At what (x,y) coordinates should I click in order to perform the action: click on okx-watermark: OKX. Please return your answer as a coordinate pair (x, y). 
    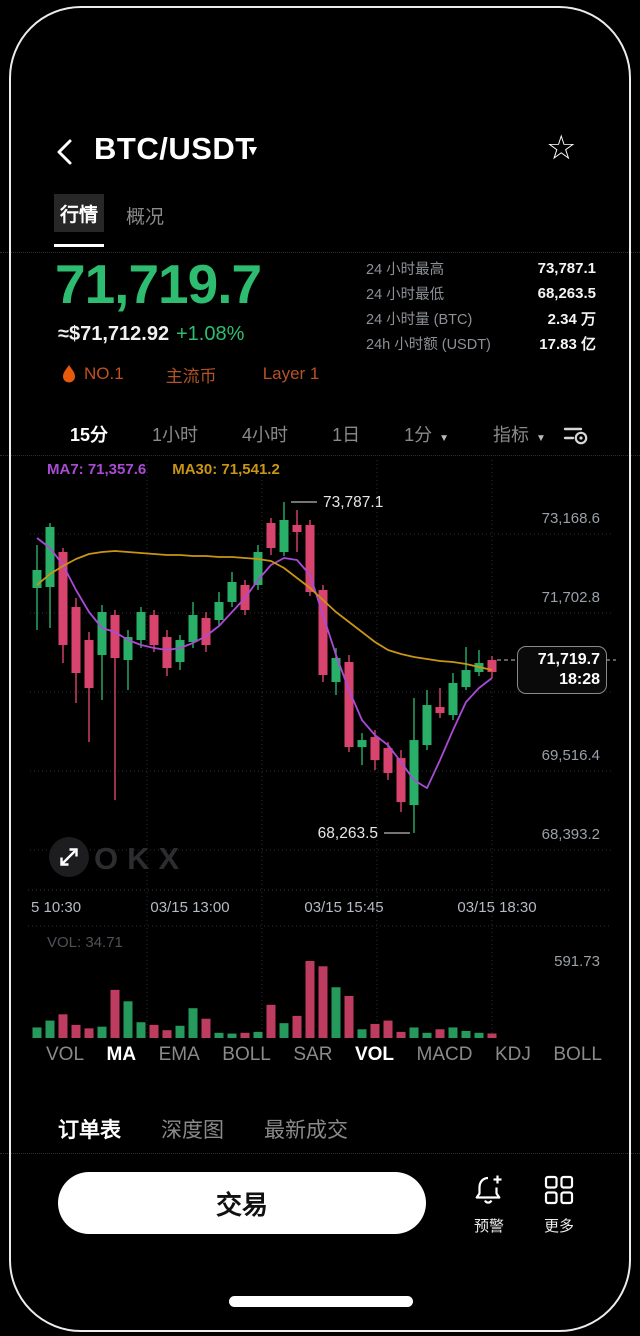
    Looking at the image, I should click on (141, 858).